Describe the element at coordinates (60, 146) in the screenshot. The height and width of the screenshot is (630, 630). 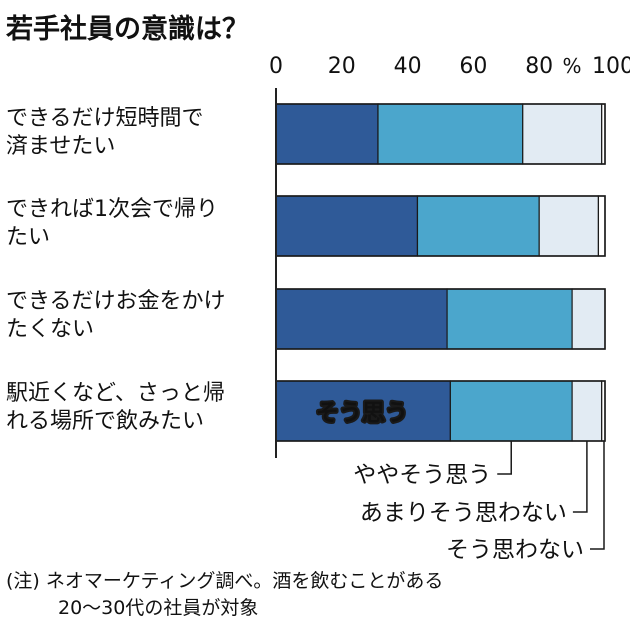
I see `category-label-line: 済ませたい` at that location.